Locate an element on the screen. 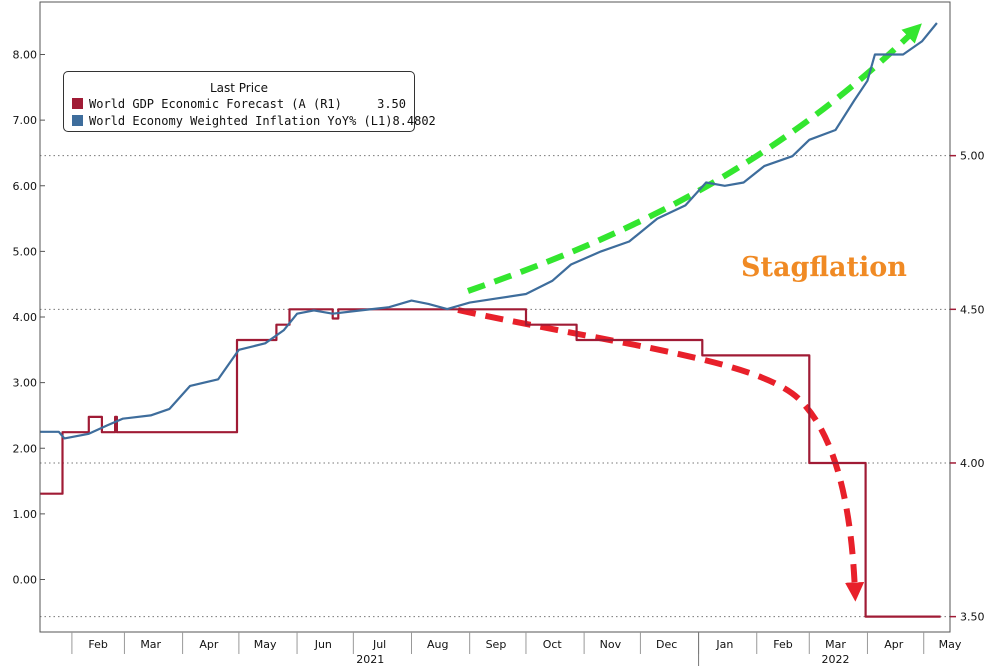 This screenshot has width=988, height=666. legend-swatch-inflation is located at coordinates (77, 120).